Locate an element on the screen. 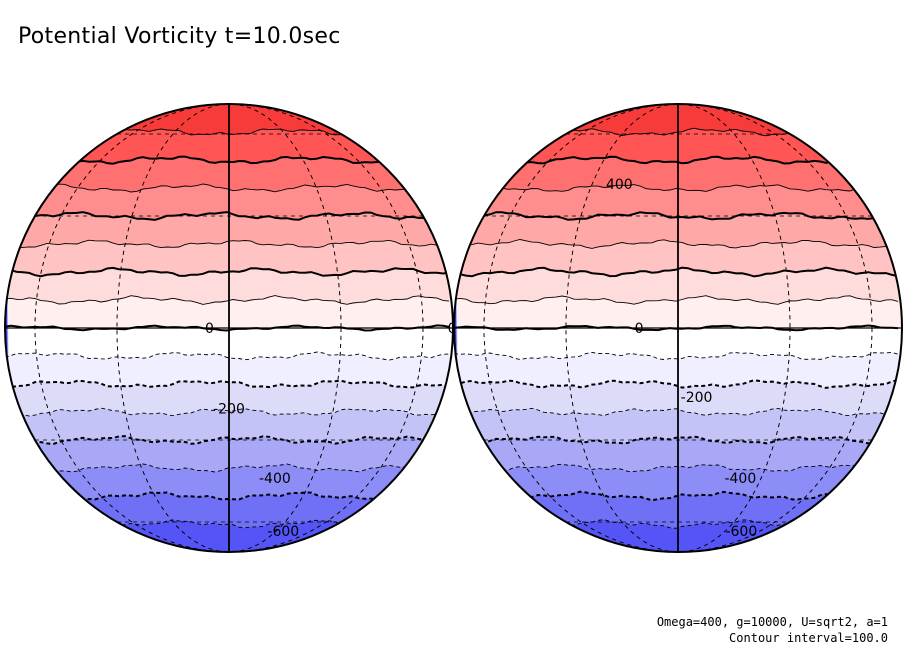 Image resolution: width=904 pixels, height=654 pixels. params-line-1: Omega=400, g=10000, U=sqrt2, a=1 is located at coordinates (772, 622).